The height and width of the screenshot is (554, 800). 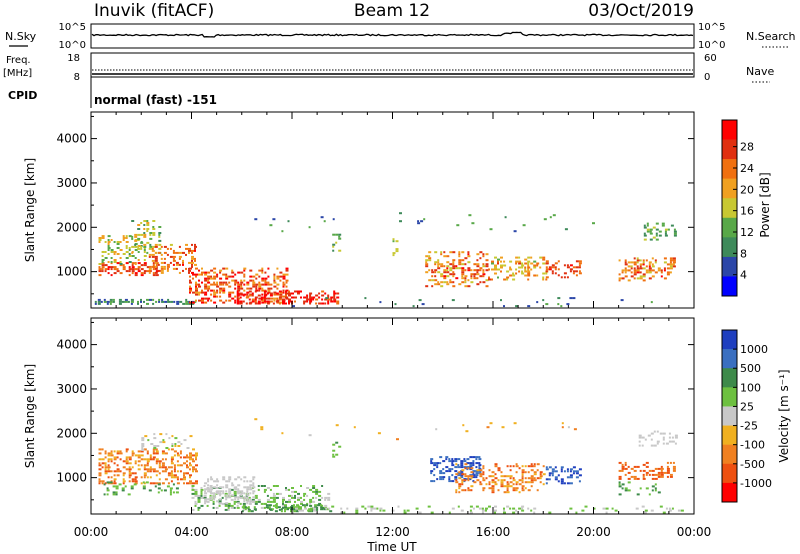 What do you see at coordinates (729, 416) in the screenshot?
I see `colorbar-frame` at bounding box center [729, 416].